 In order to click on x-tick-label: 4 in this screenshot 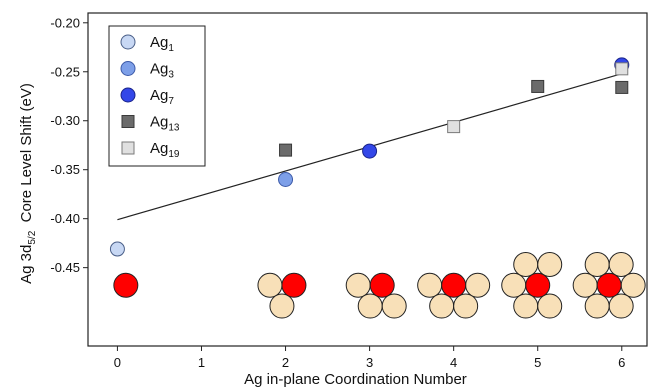, I will do `click(453, 362)`.